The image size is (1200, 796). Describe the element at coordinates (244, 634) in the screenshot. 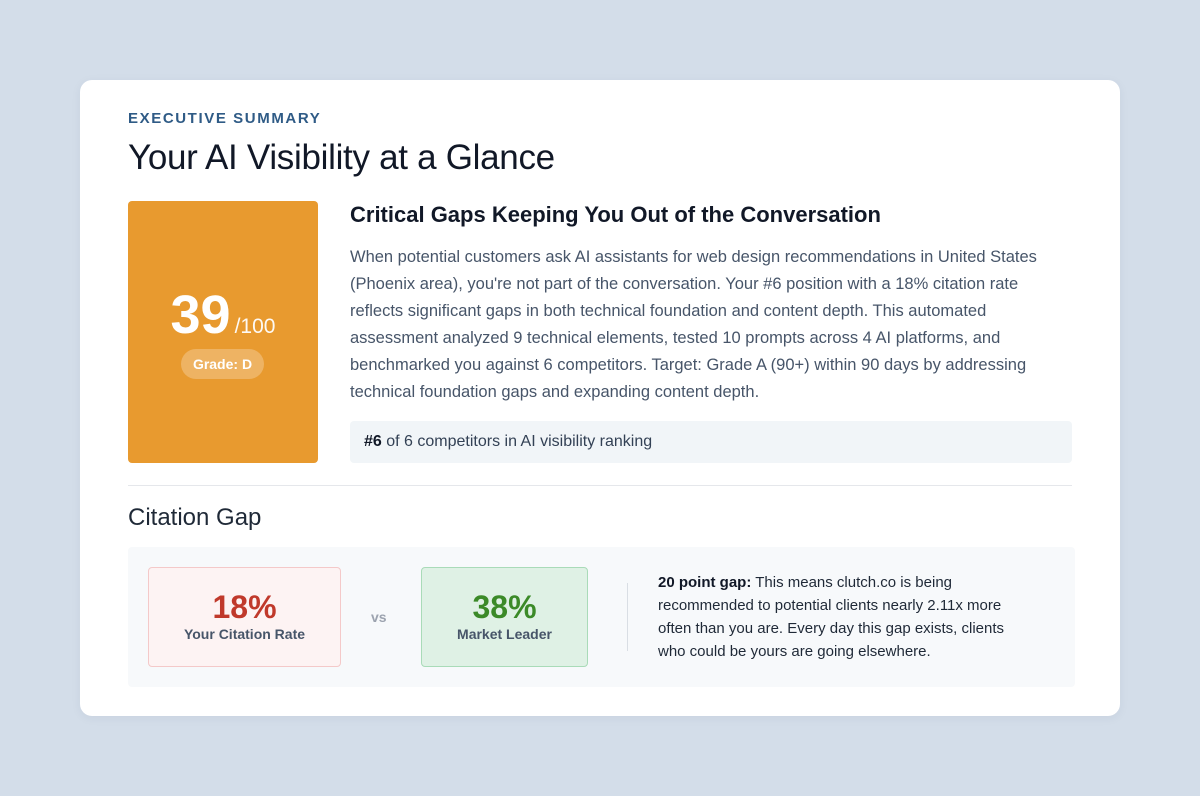

I see `your-citation-rate-label: Your Citation Rate` at that location.